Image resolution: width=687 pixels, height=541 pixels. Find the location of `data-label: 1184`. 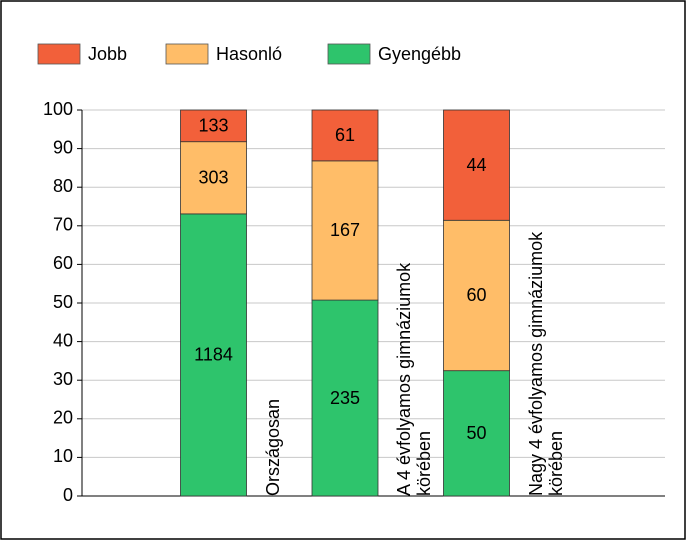

data-label: 1184 is located at coordinates (213, 355).